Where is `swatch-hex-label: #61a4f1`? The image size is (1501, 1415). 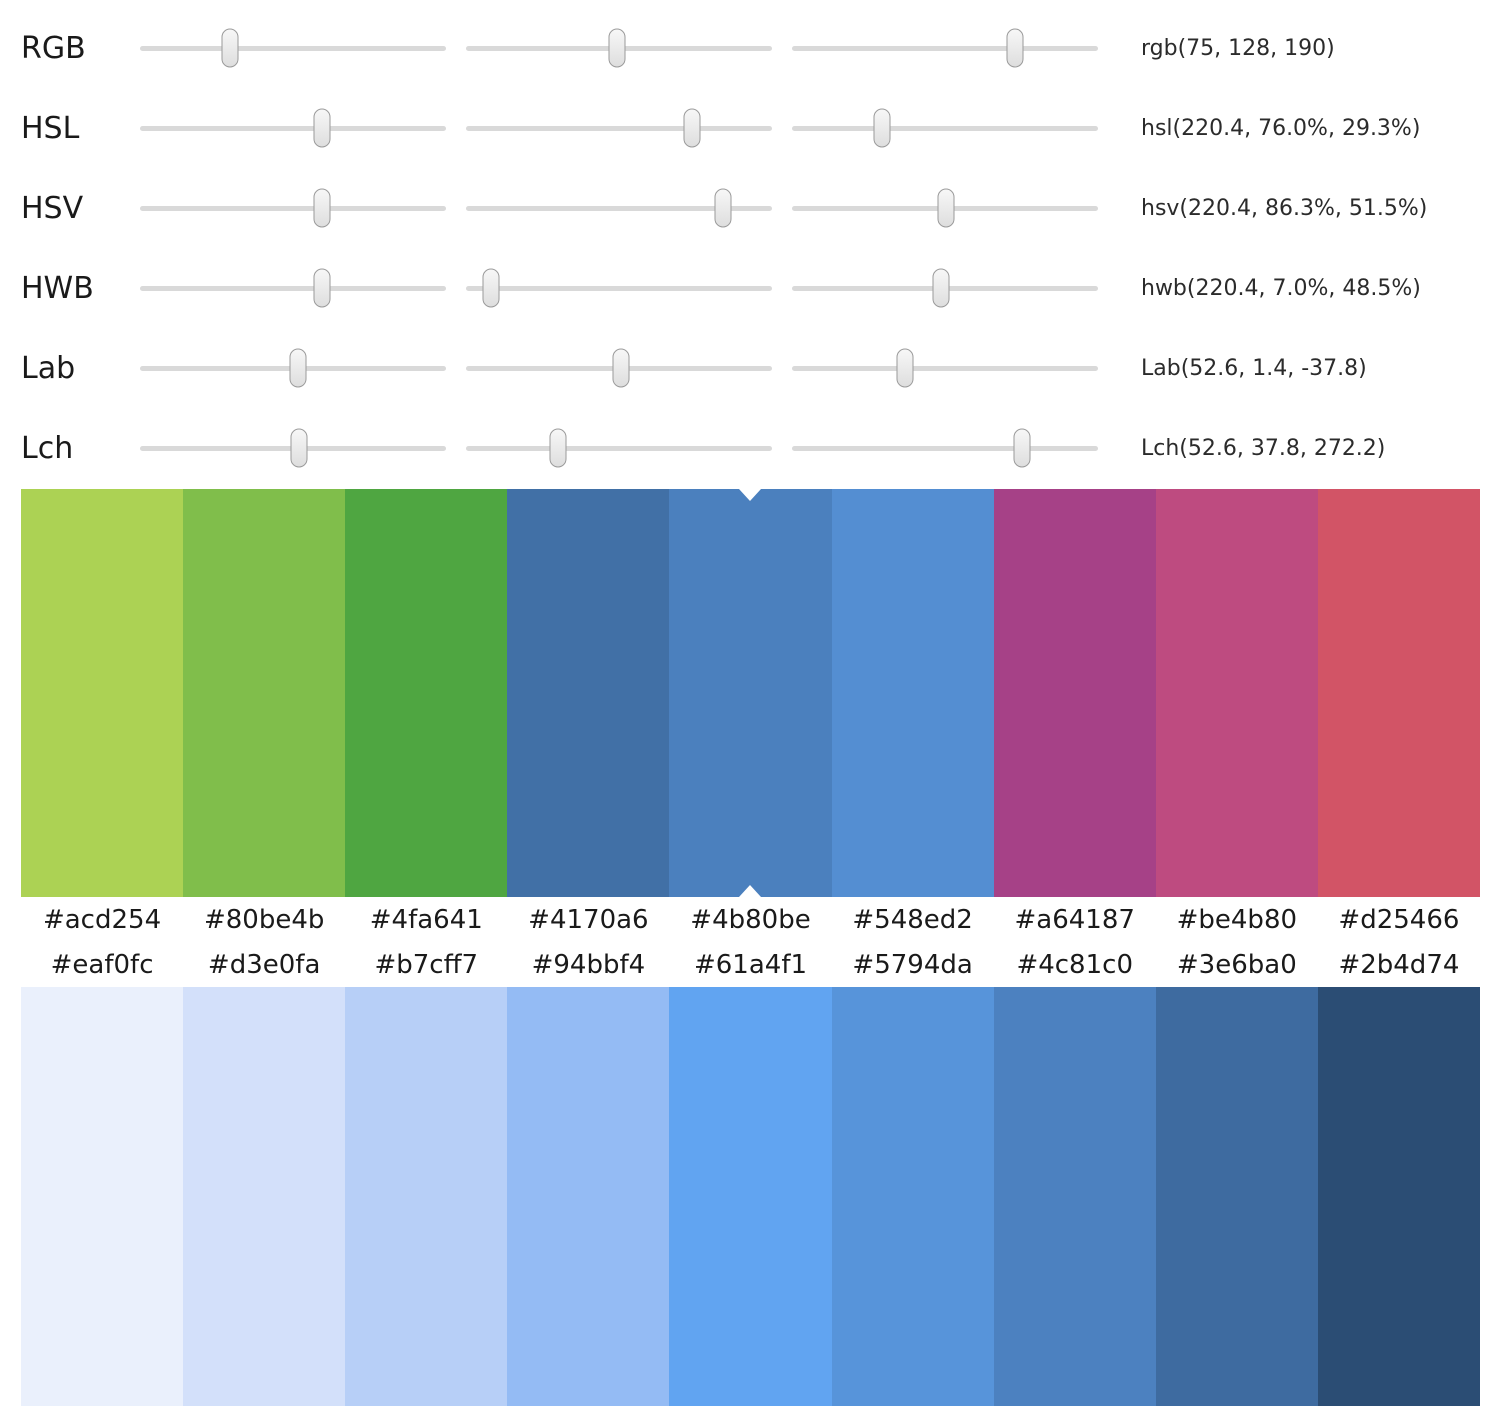
swatch-hex-label: #61a4f1 is located at coordinates (750, 964).